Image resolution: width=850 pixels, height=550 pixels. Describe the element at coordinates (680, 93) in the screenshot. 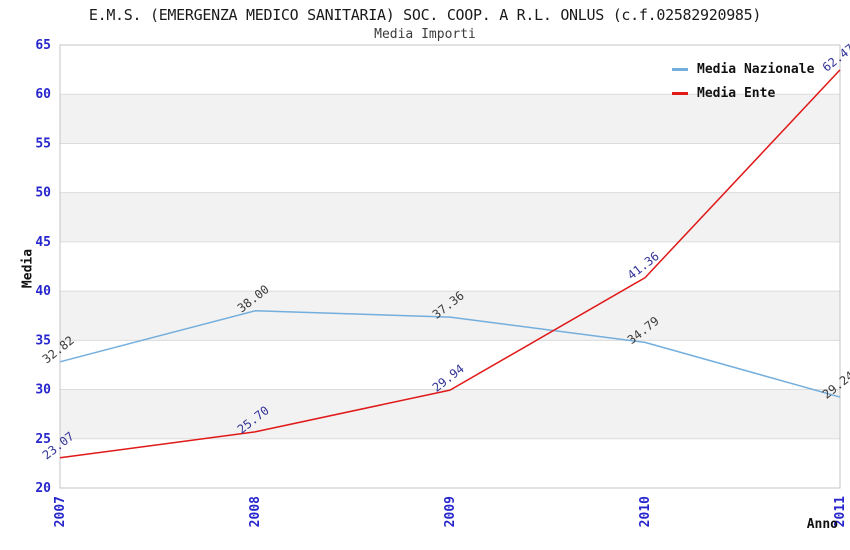

I see `legend-line-swatch-red` at that location.